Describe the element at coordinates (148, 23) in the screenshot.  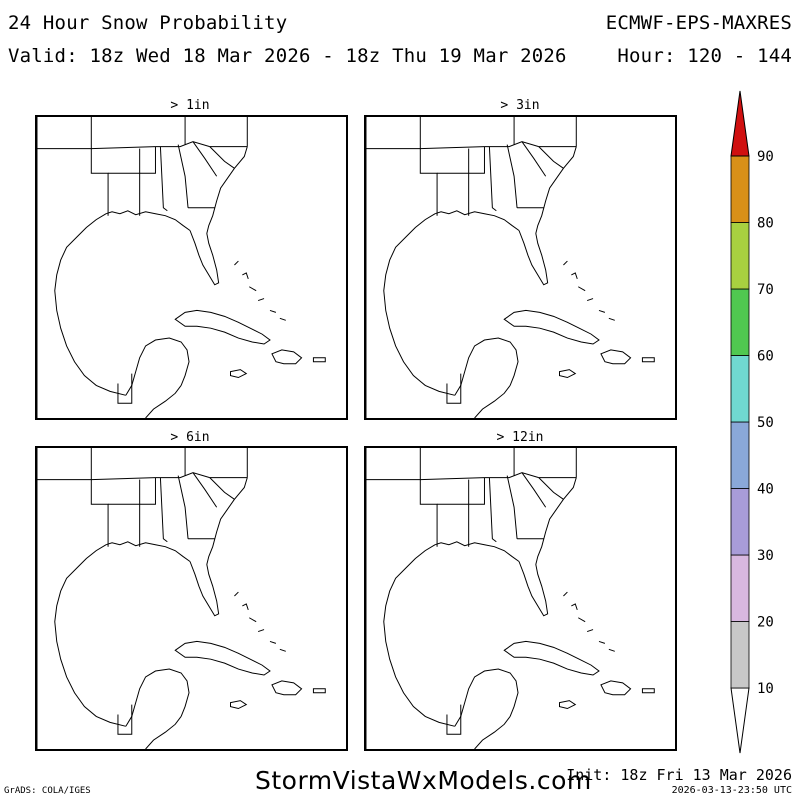
I see `map-title: 24 Hour Snow Probability` at that location.